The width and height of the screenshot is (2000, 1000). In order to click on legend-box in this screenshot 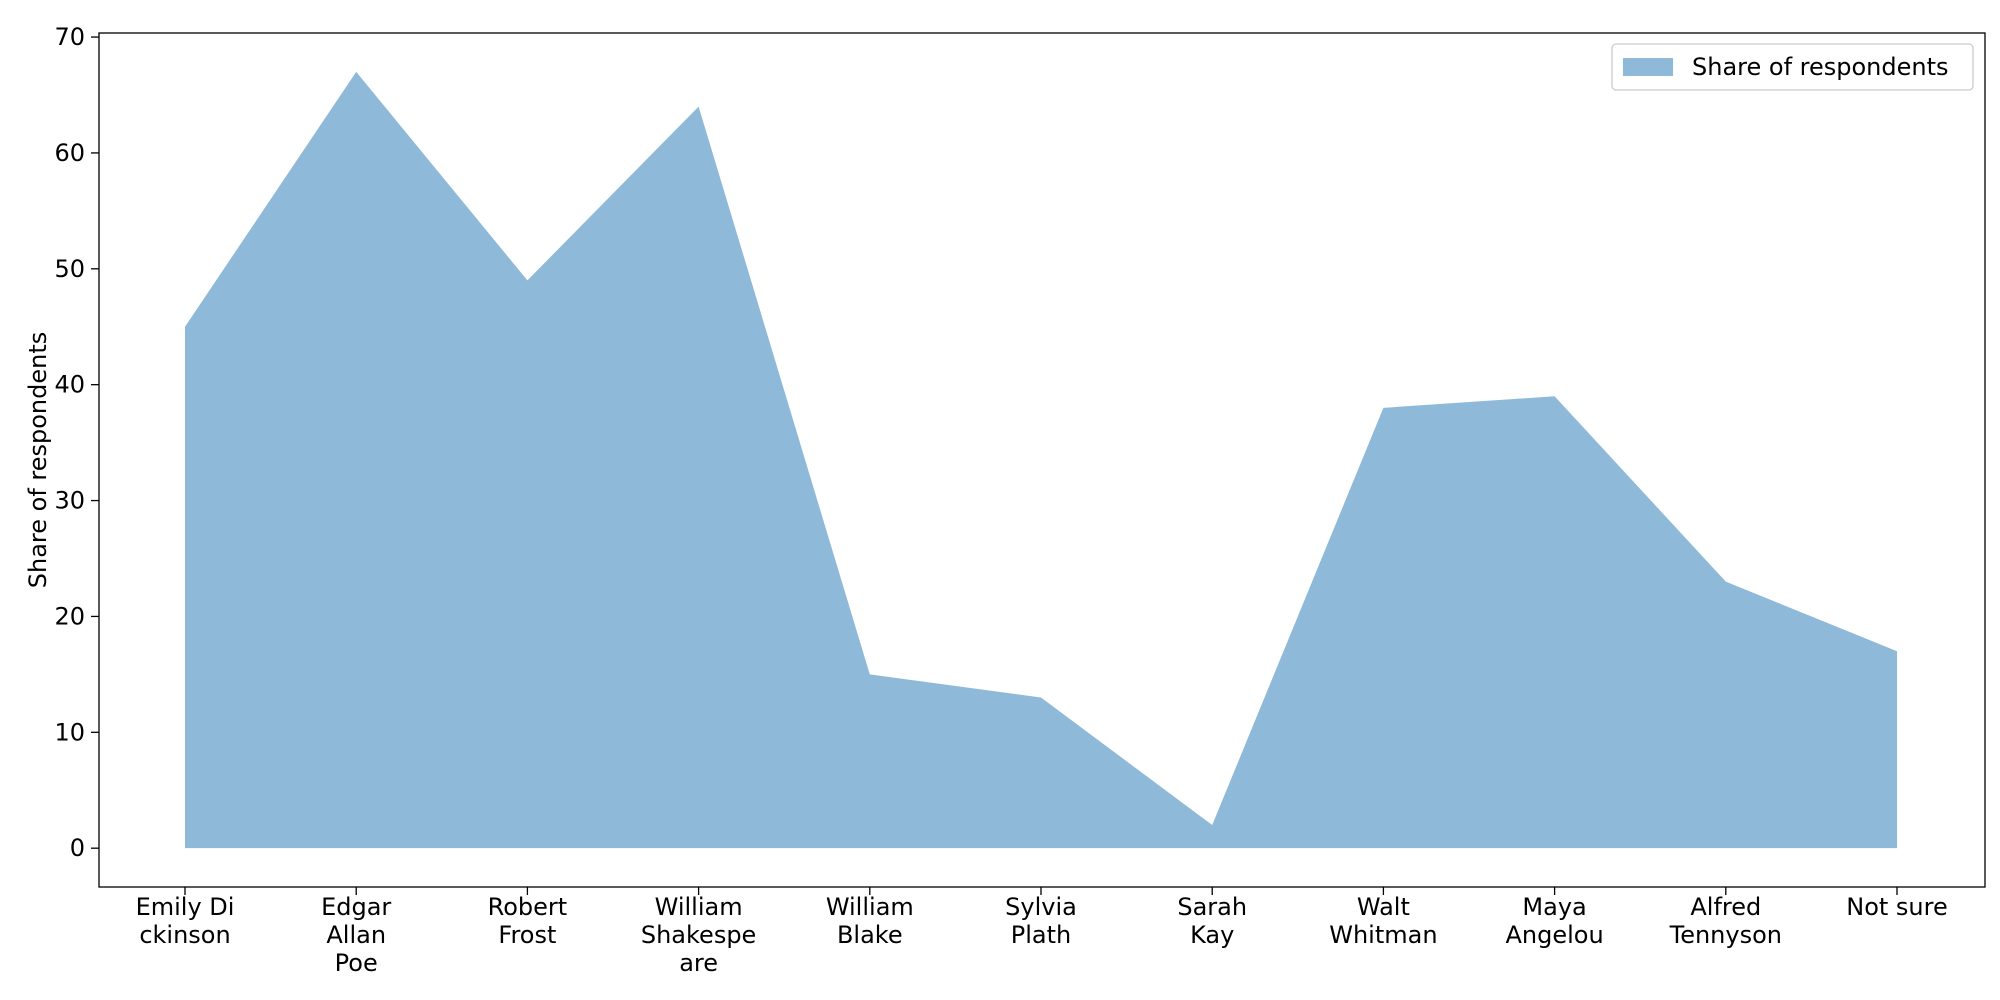, I will do `click(1792, 67)`.